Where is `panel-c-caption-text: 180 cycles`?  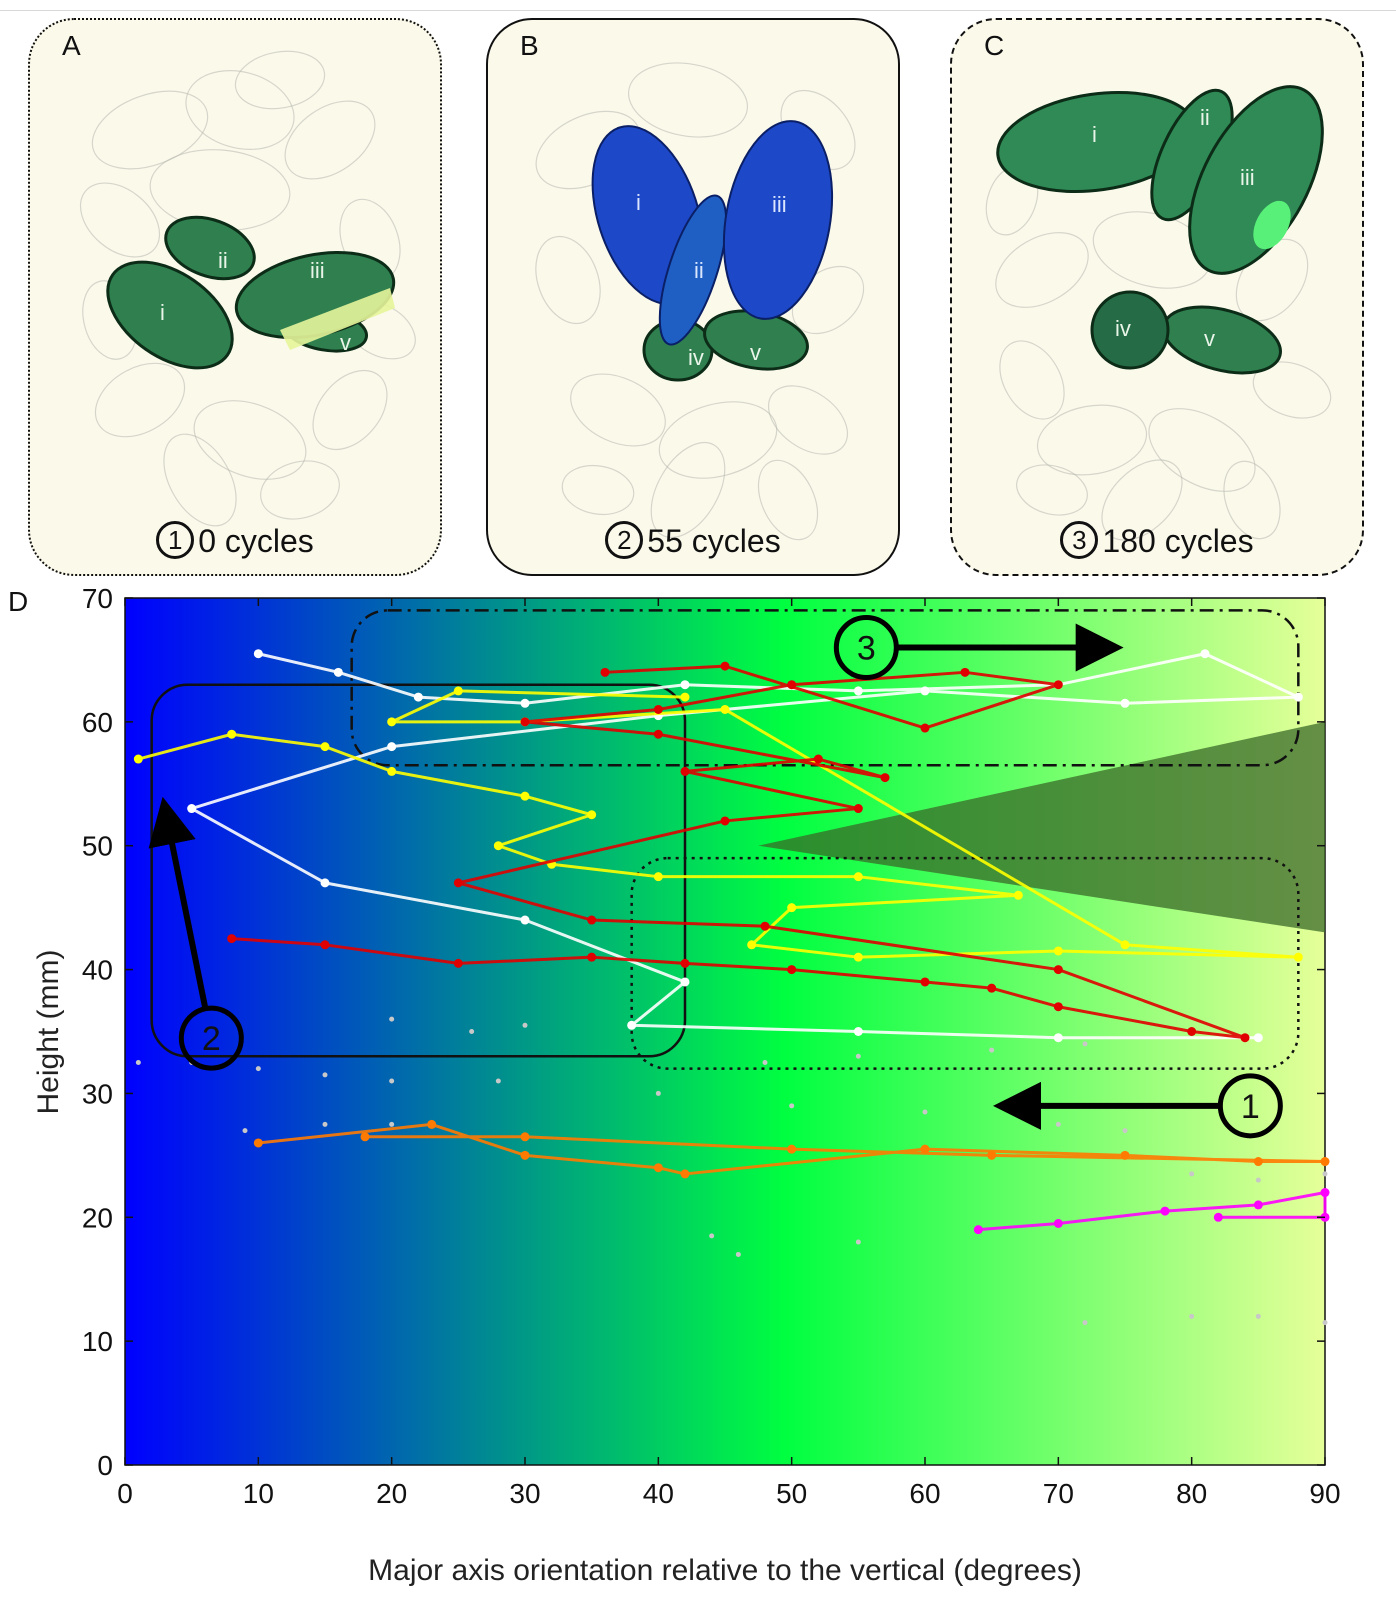 panel-c-caption-text: 180 cycles is located at coordinates (1178, 541).